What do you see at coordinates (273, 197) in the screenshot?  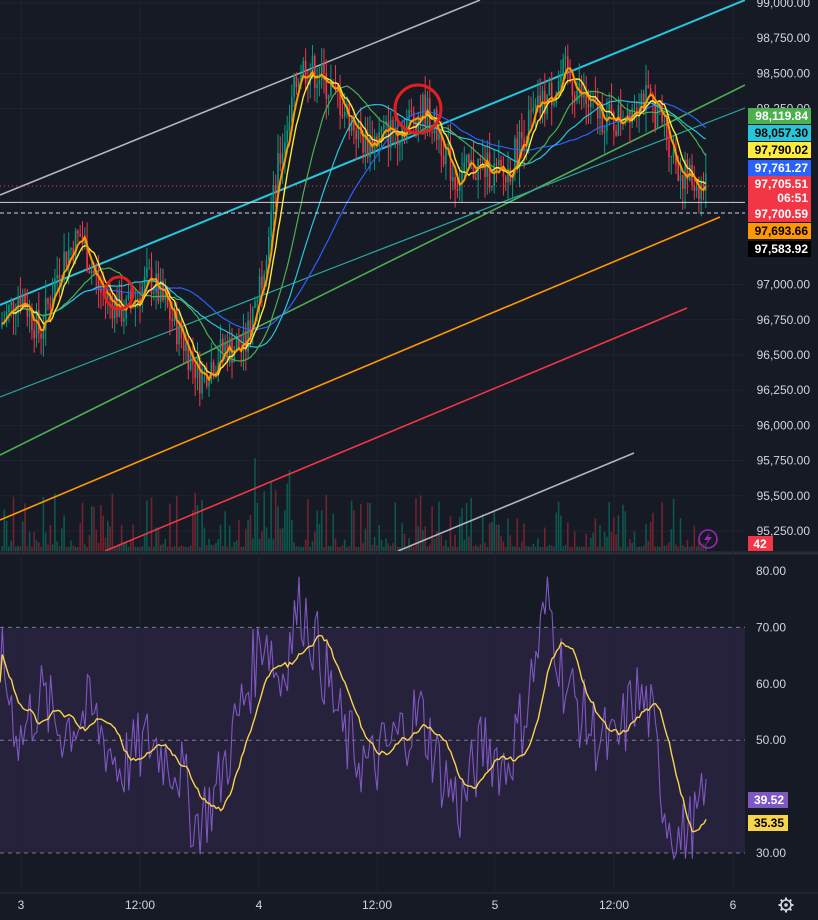 I see `highlight-circles` at bounding box center [273, 197].